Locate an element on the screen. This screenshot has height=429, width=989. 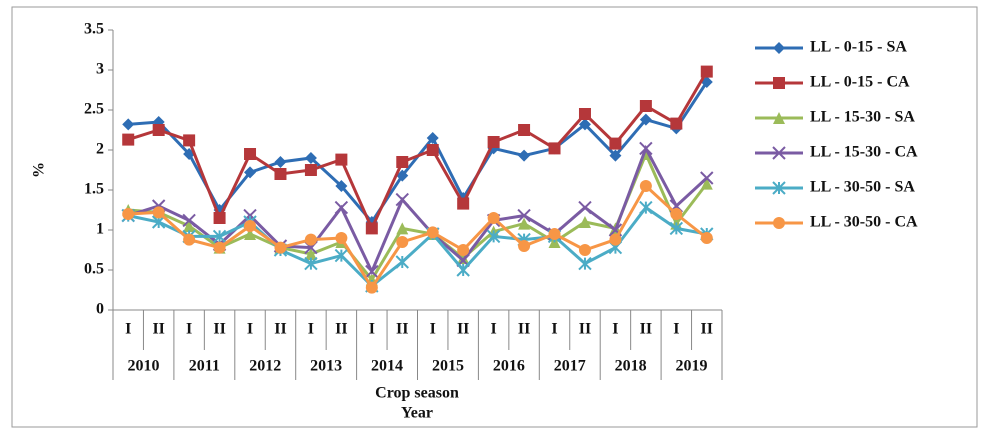
x-group-tick-label: 2011 is located at coordinates (204, 366).